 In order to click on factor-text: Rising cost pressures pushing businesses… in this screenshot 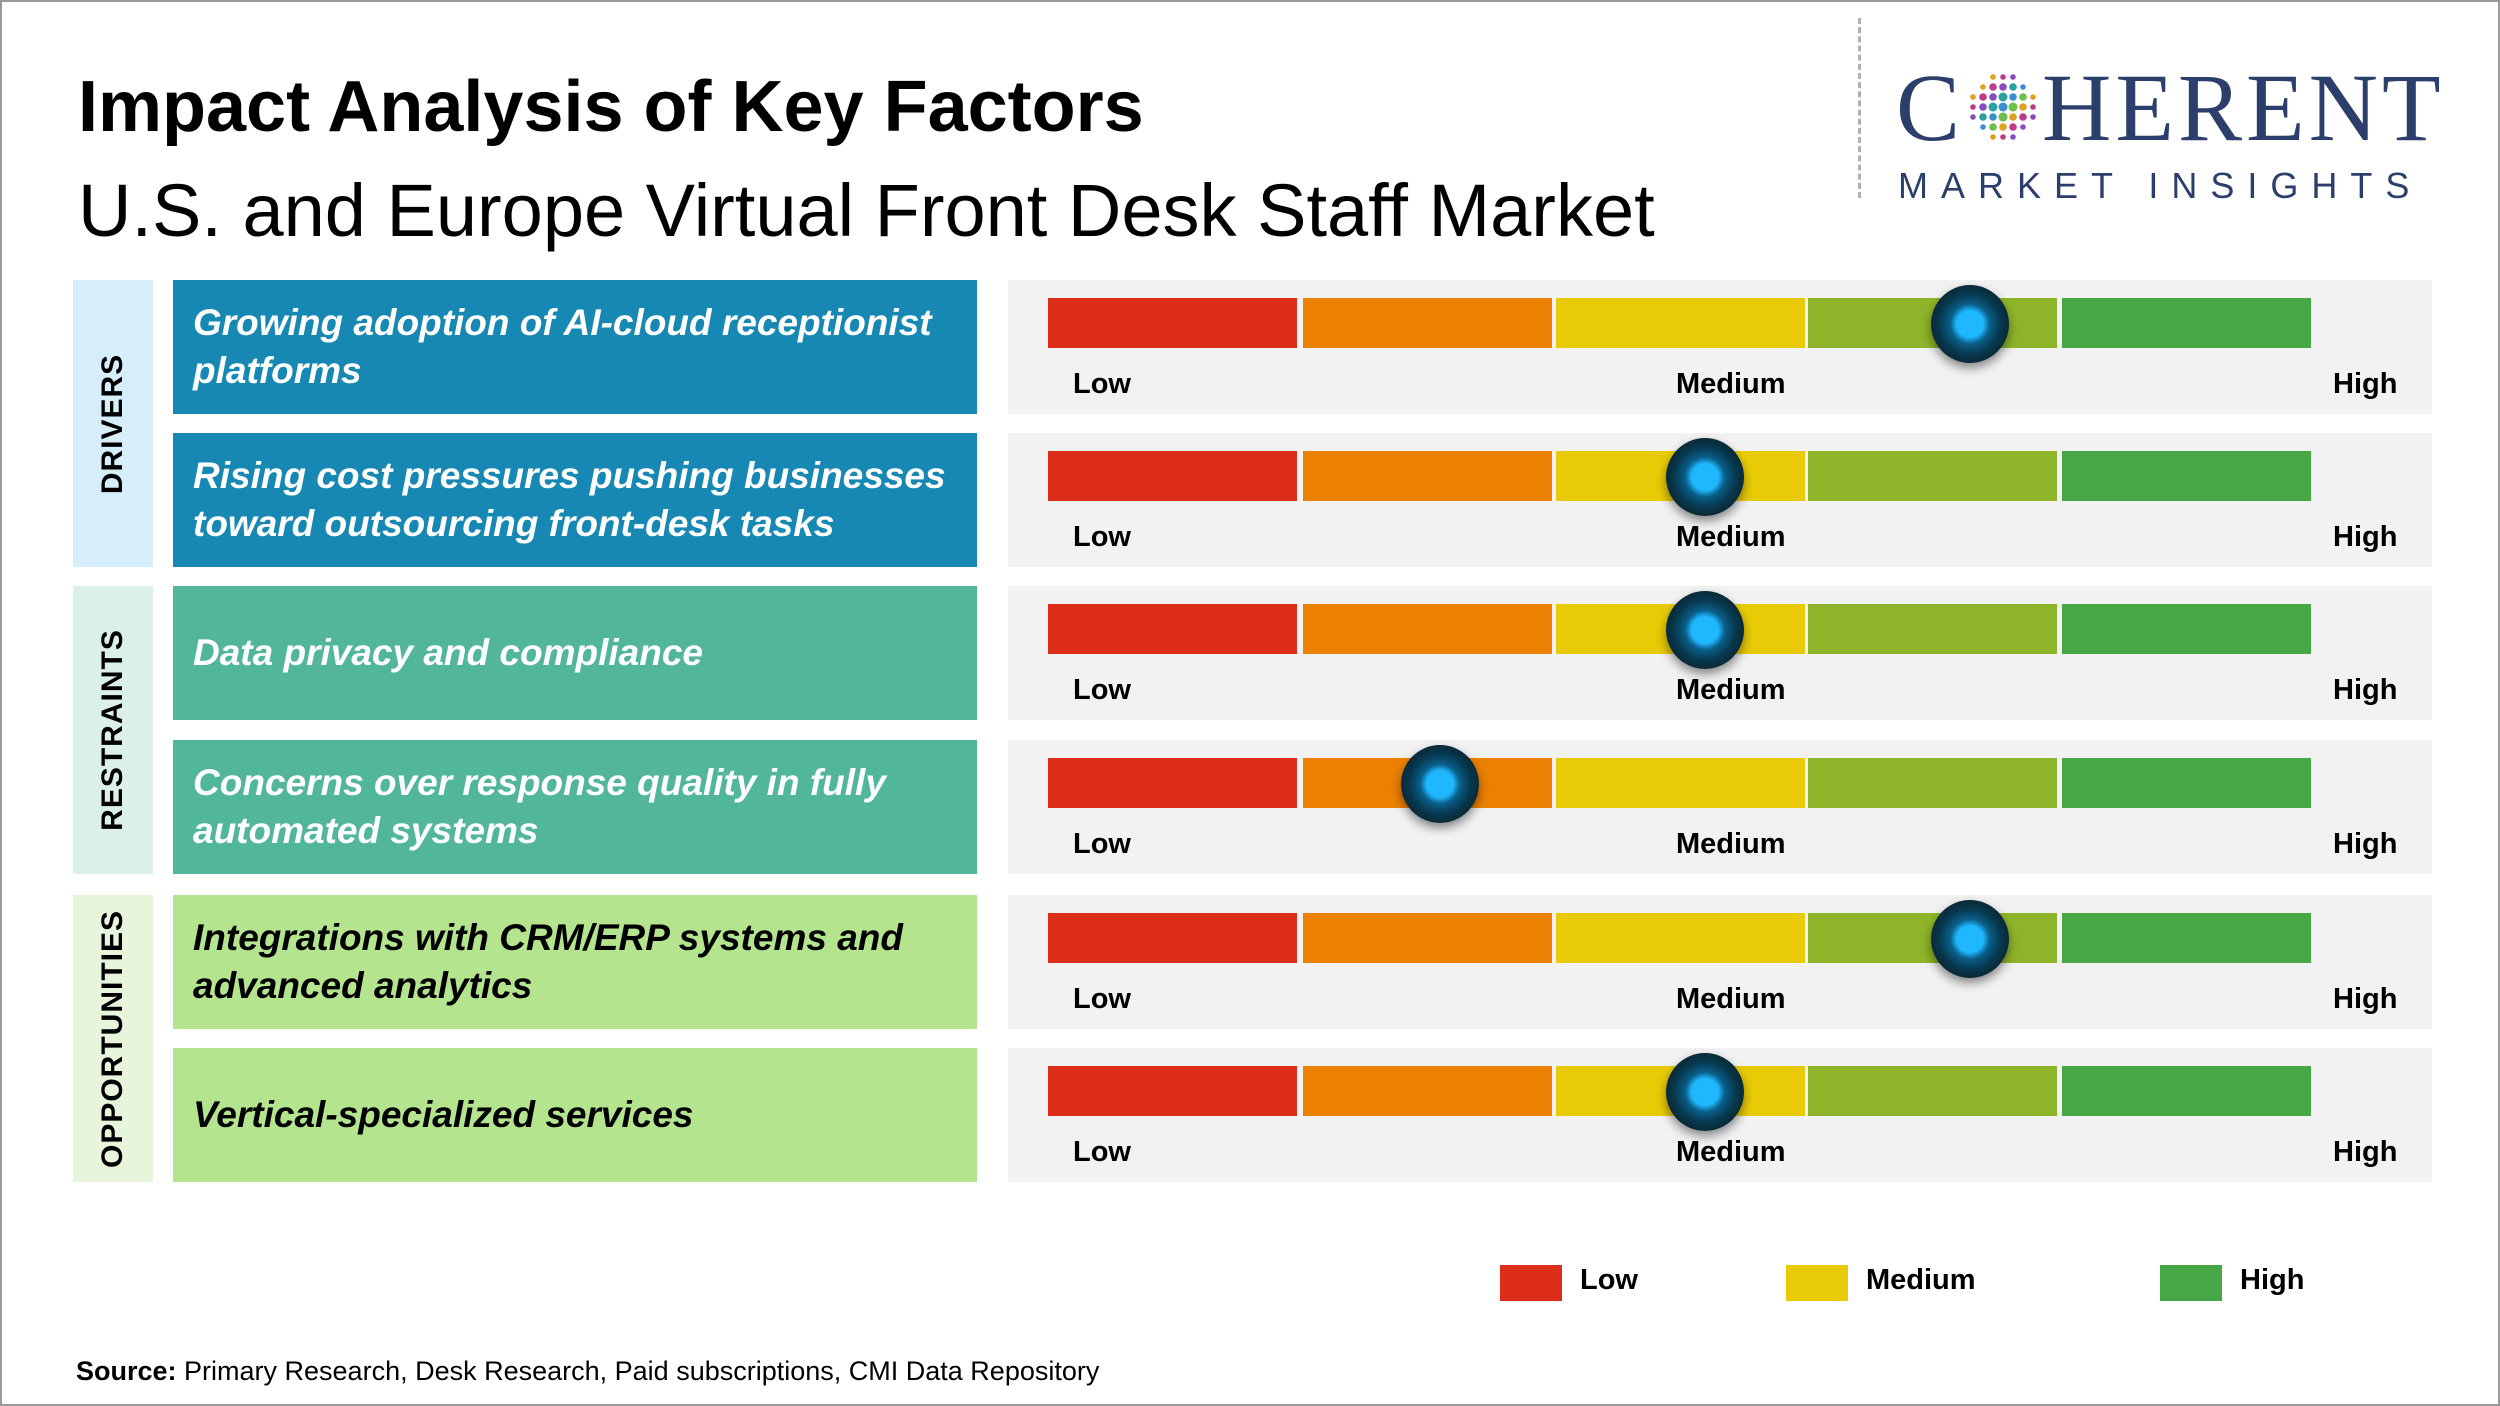, I will do `click(569, 499)`.